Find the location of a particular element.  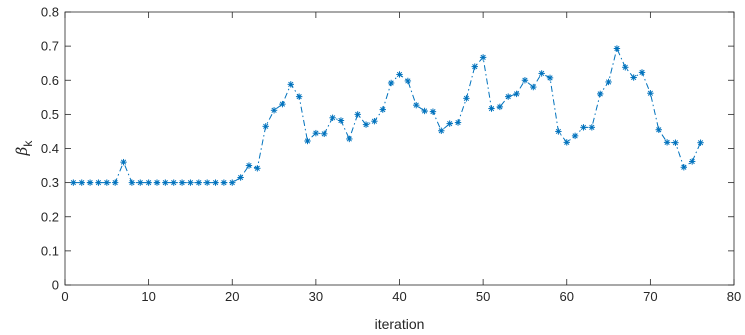

y-axis-title: βk is located at coordinates (24, 148).